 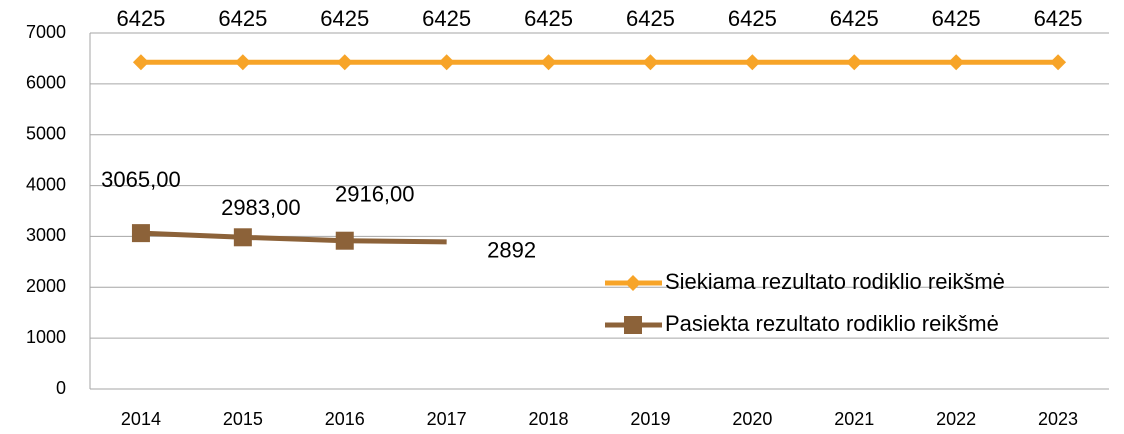 What do you see at coordinates (46, 32) in the screenshot?
I see `y-tick-label: 7000` at bounding box center [46, 32].